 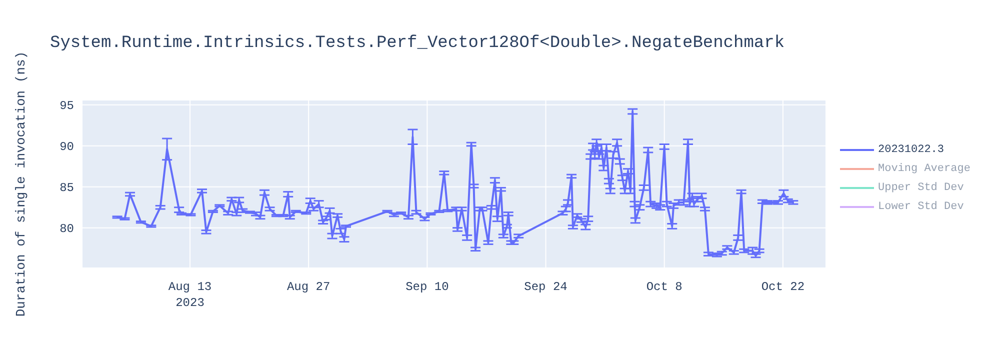 I want to click on legend-label: 20231022.3, so click(x=911, y=150).